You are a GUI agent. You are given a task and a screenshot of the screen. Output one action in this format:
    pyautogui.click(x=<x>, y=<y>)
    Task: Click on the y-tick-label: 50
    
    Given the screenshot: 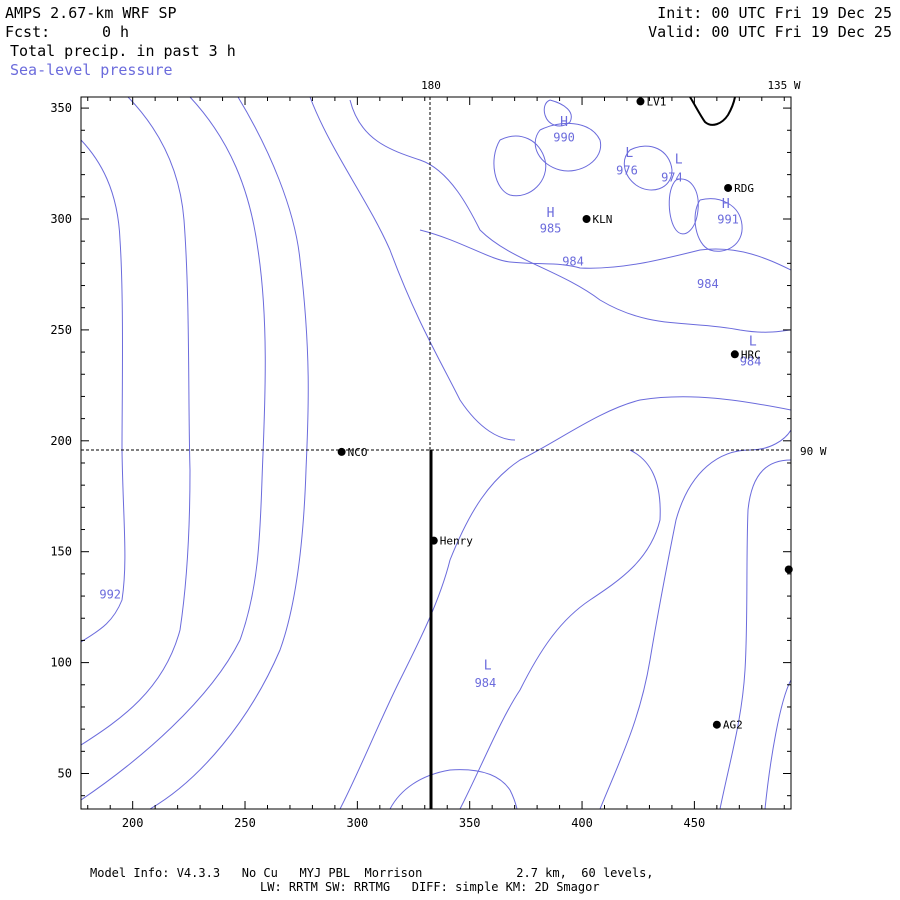 What is the action you would take?
    pyautogui.click(x=65, y=774)
    